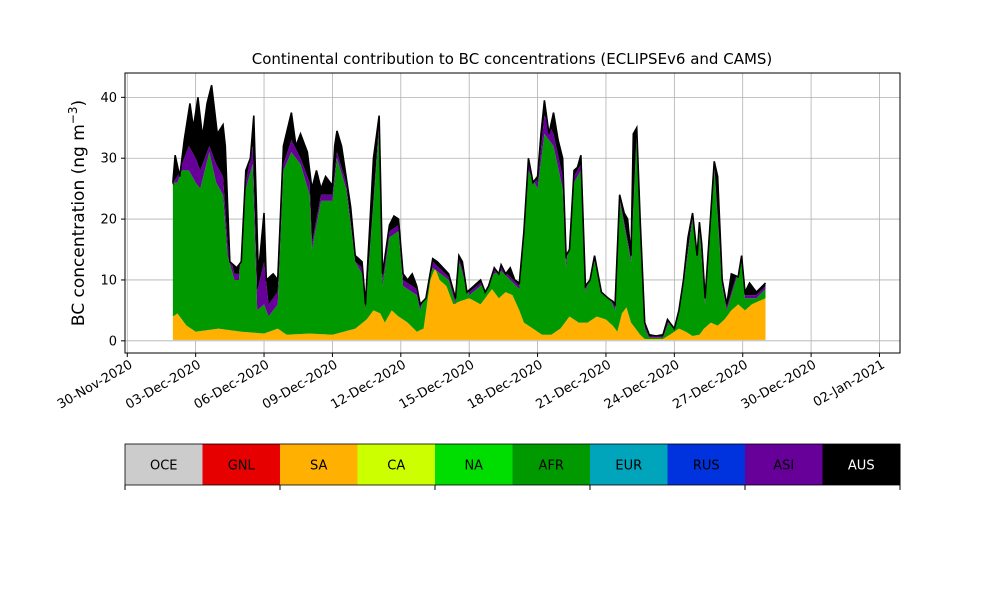 This screenshot has width=1000, height=600. Describe the element at coordinates (574, 384) in the screenshot. I see `x-tick-label: 21-Dec-2020` at that location.